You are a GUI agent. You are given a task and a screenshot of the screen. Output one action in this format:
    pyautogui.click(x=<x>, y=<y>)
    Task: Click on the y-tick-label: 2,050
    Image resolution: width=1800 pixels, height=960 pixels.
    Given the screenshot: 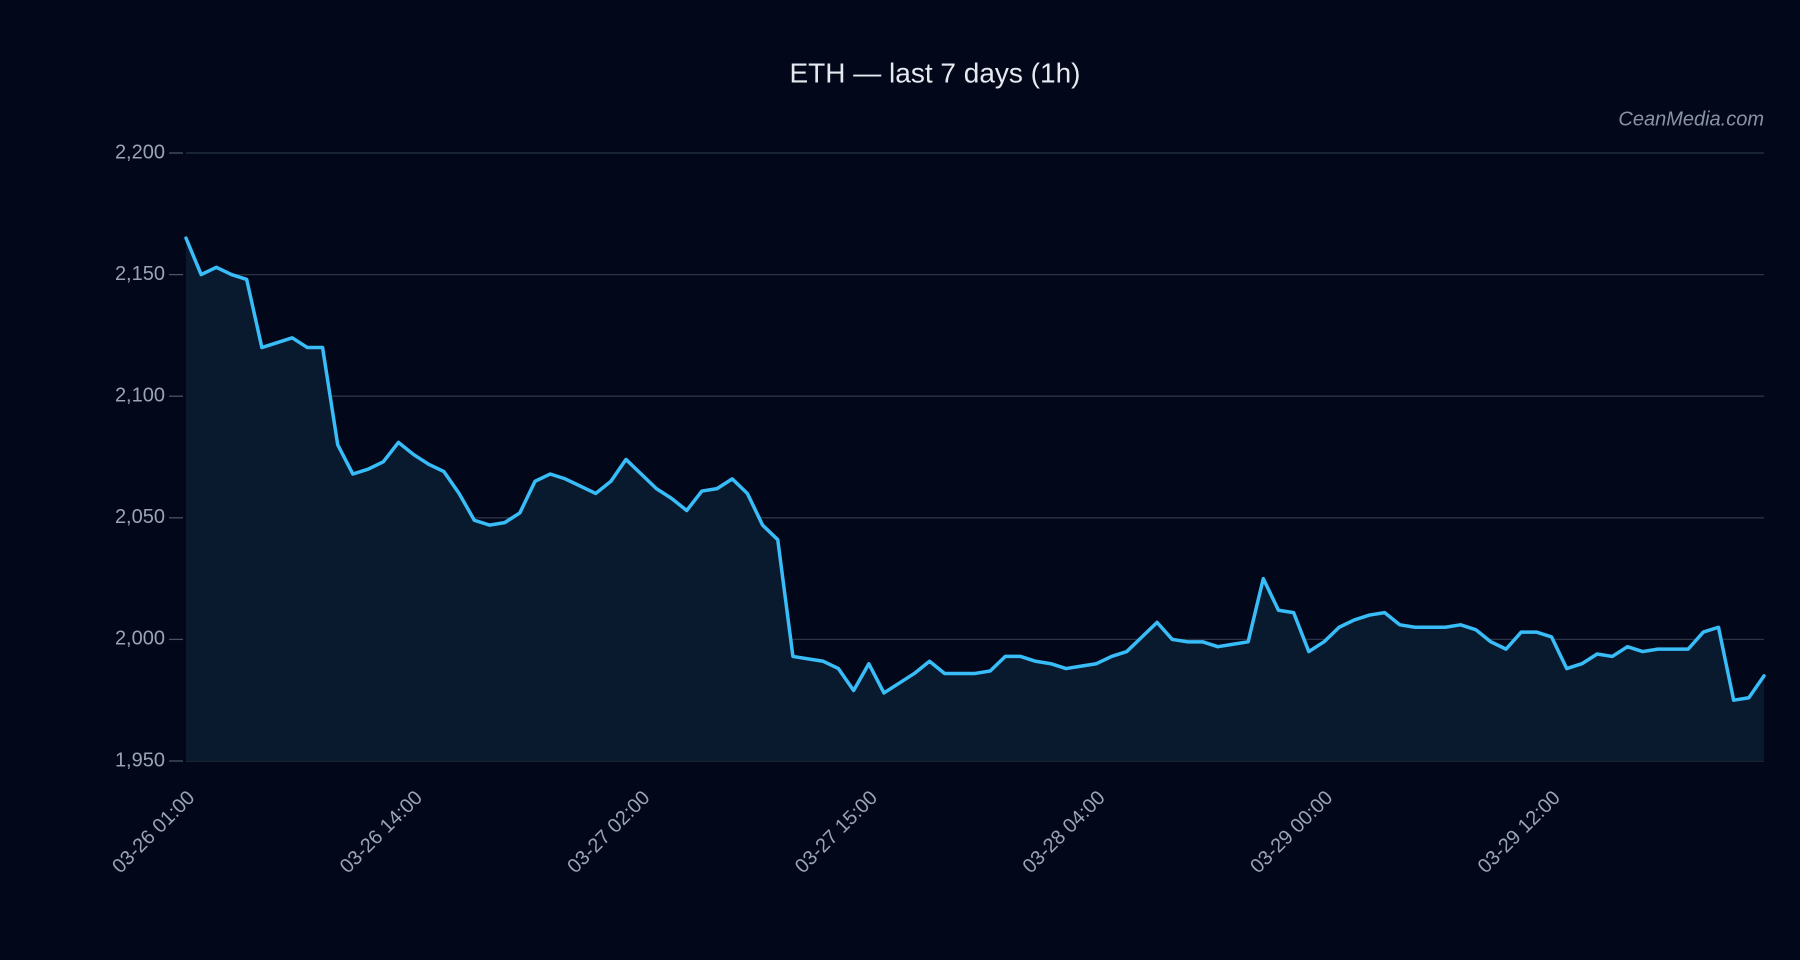 What is the action you would take?
    pyautogui.click(x=140, y=517)
    